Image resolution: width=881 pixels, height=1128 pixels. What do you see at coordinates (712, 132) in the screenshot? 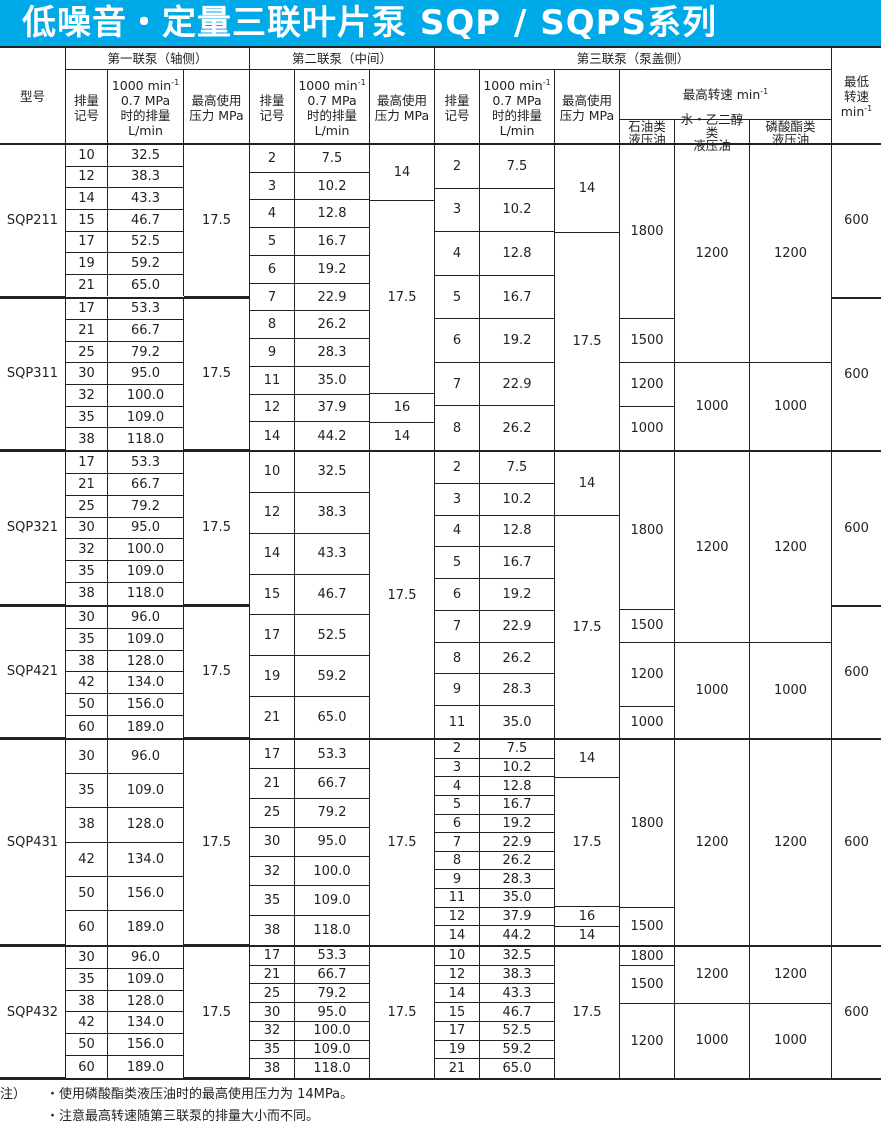
I see `header-water-glycol: 水・乙二醇类 液压油` at bounding box center [712, 132].